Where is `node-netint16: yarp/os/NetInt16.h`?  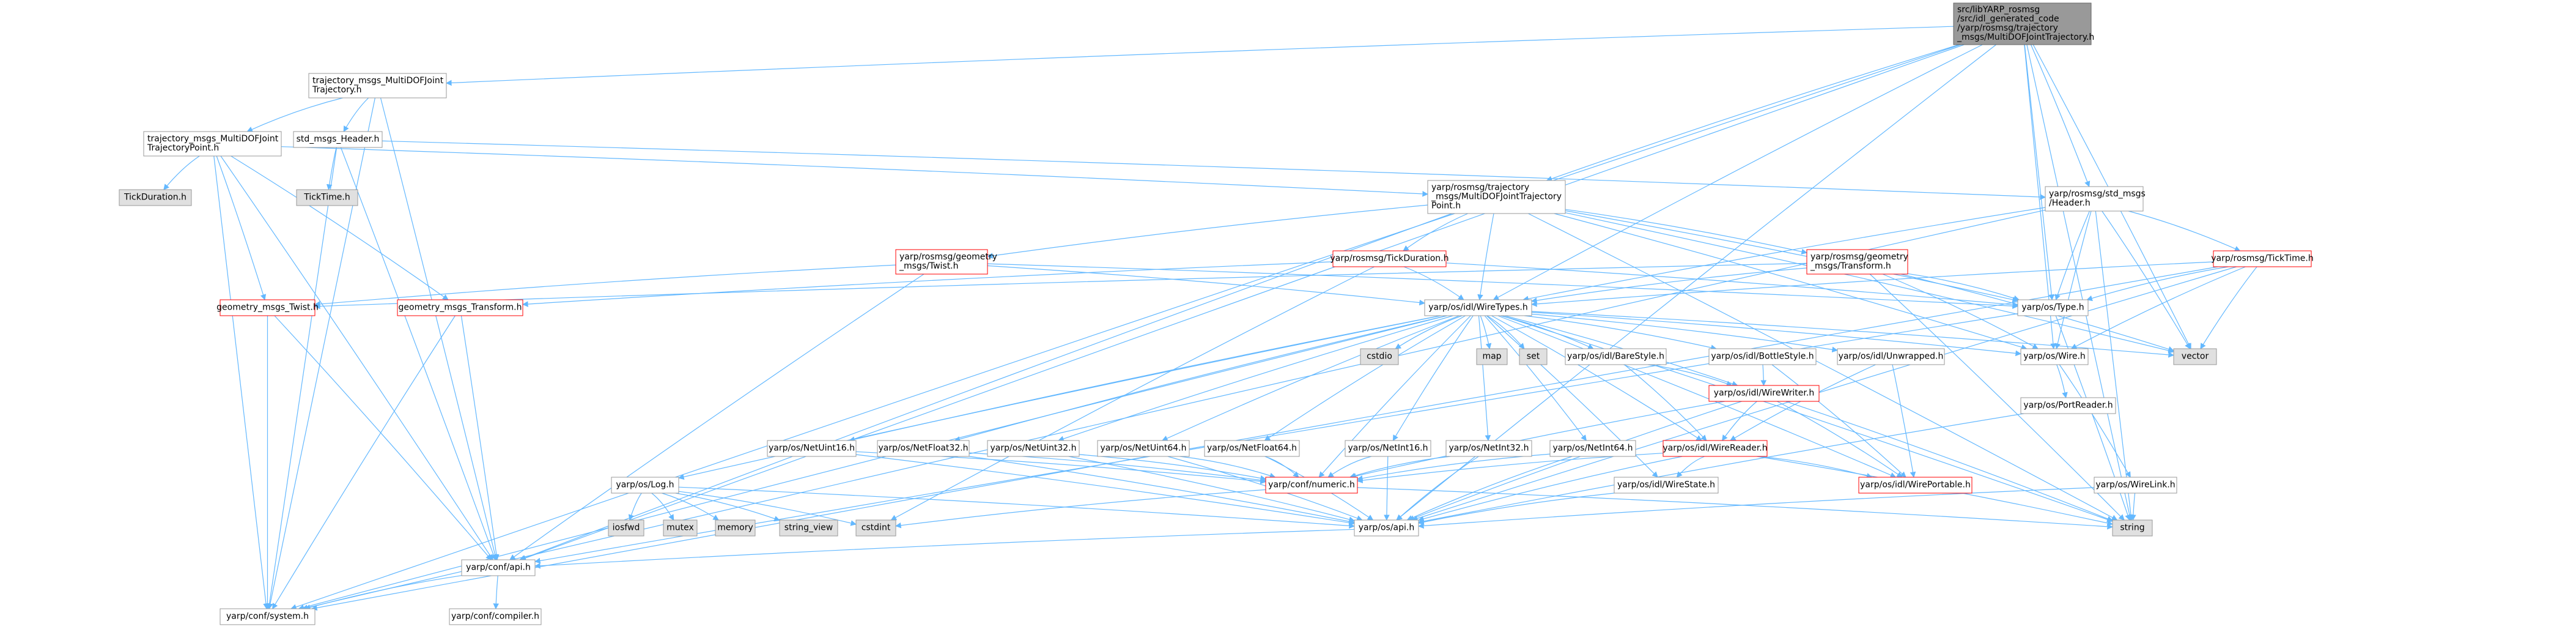 node-netint16: yarp/os/NetInt16.h is located at coordinates (1388, 448).